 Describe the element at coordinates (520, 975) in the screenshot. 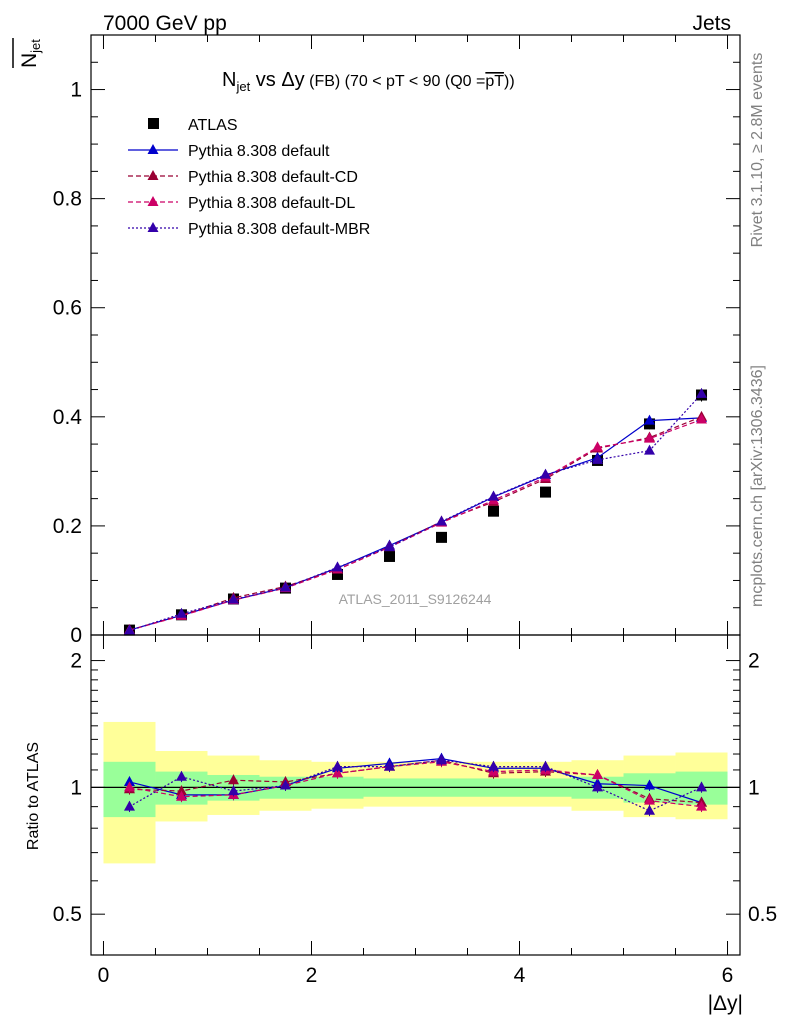

I see `x-tick-label: 4` at that location.